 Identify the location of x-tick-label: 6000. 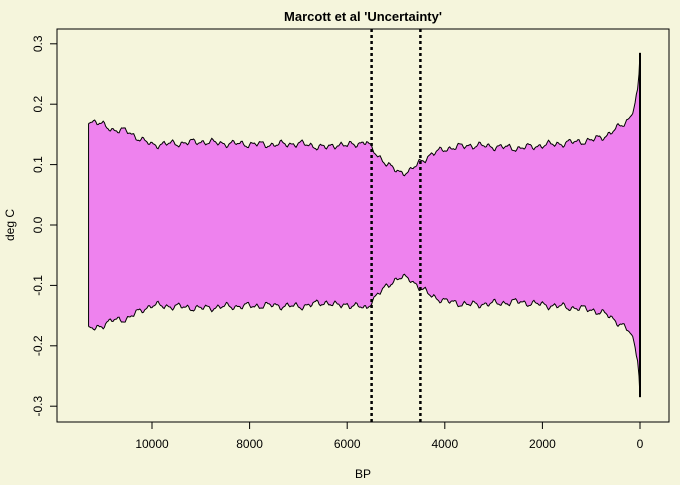
(347, 444).